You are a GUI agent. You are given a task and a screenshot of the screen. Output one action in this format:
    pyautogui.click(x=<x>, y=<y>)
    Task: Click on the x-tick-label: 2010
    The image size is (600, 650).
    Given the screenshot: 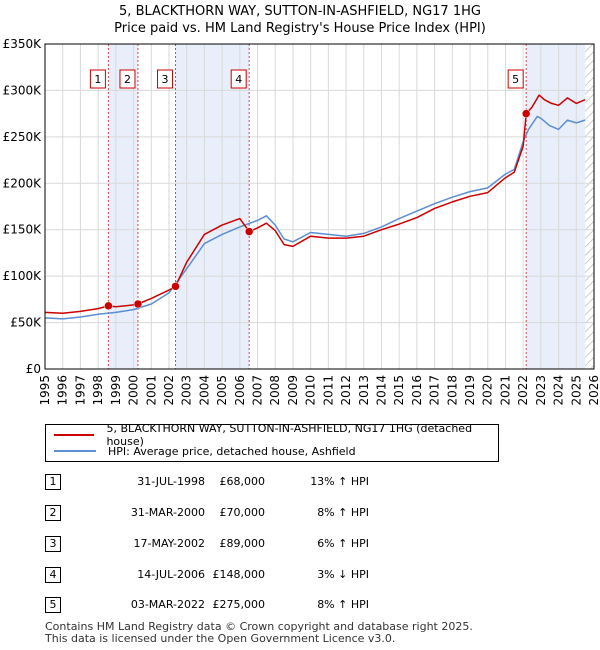 What is the action you would take?
    pyautogui.click(x=311, y=390)
    